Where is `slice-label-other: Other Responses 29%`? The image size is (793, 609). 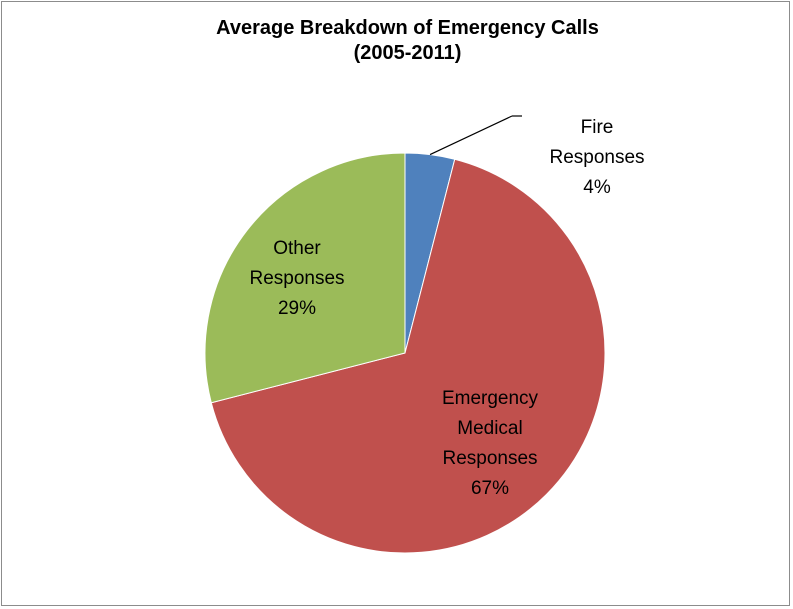 slice-label-other: Other Responses 29% is located at coordinates (296, 278).